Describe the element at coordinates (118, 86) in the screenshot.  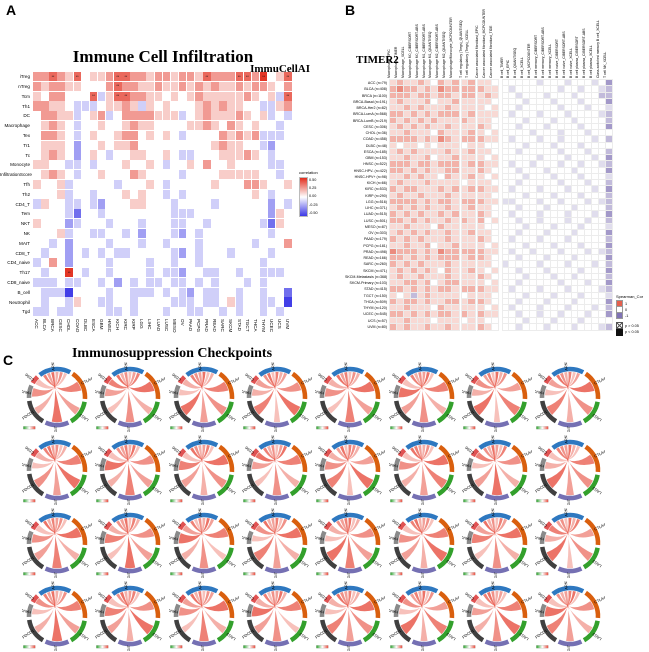
I see `heatmap-cell: **` at that location.